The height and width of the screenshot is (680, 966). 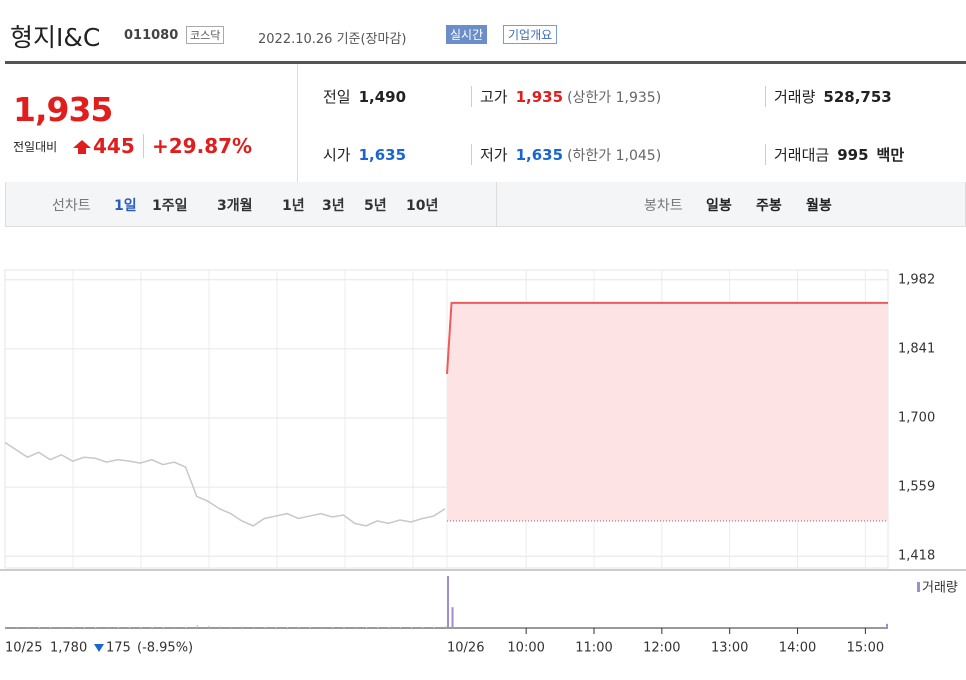 What do you see at coordinates (593, 648) in the screenshot?
I see `x-tick-label: 11:00` at bounding box center [593, 648].